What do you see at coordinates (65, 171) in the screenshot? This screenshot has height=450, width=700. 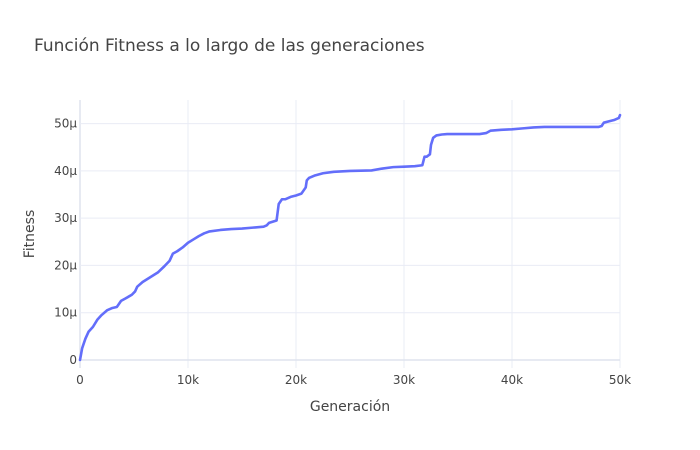 I see `y-tick-label: 40μ` at bounding box center [65, 171].